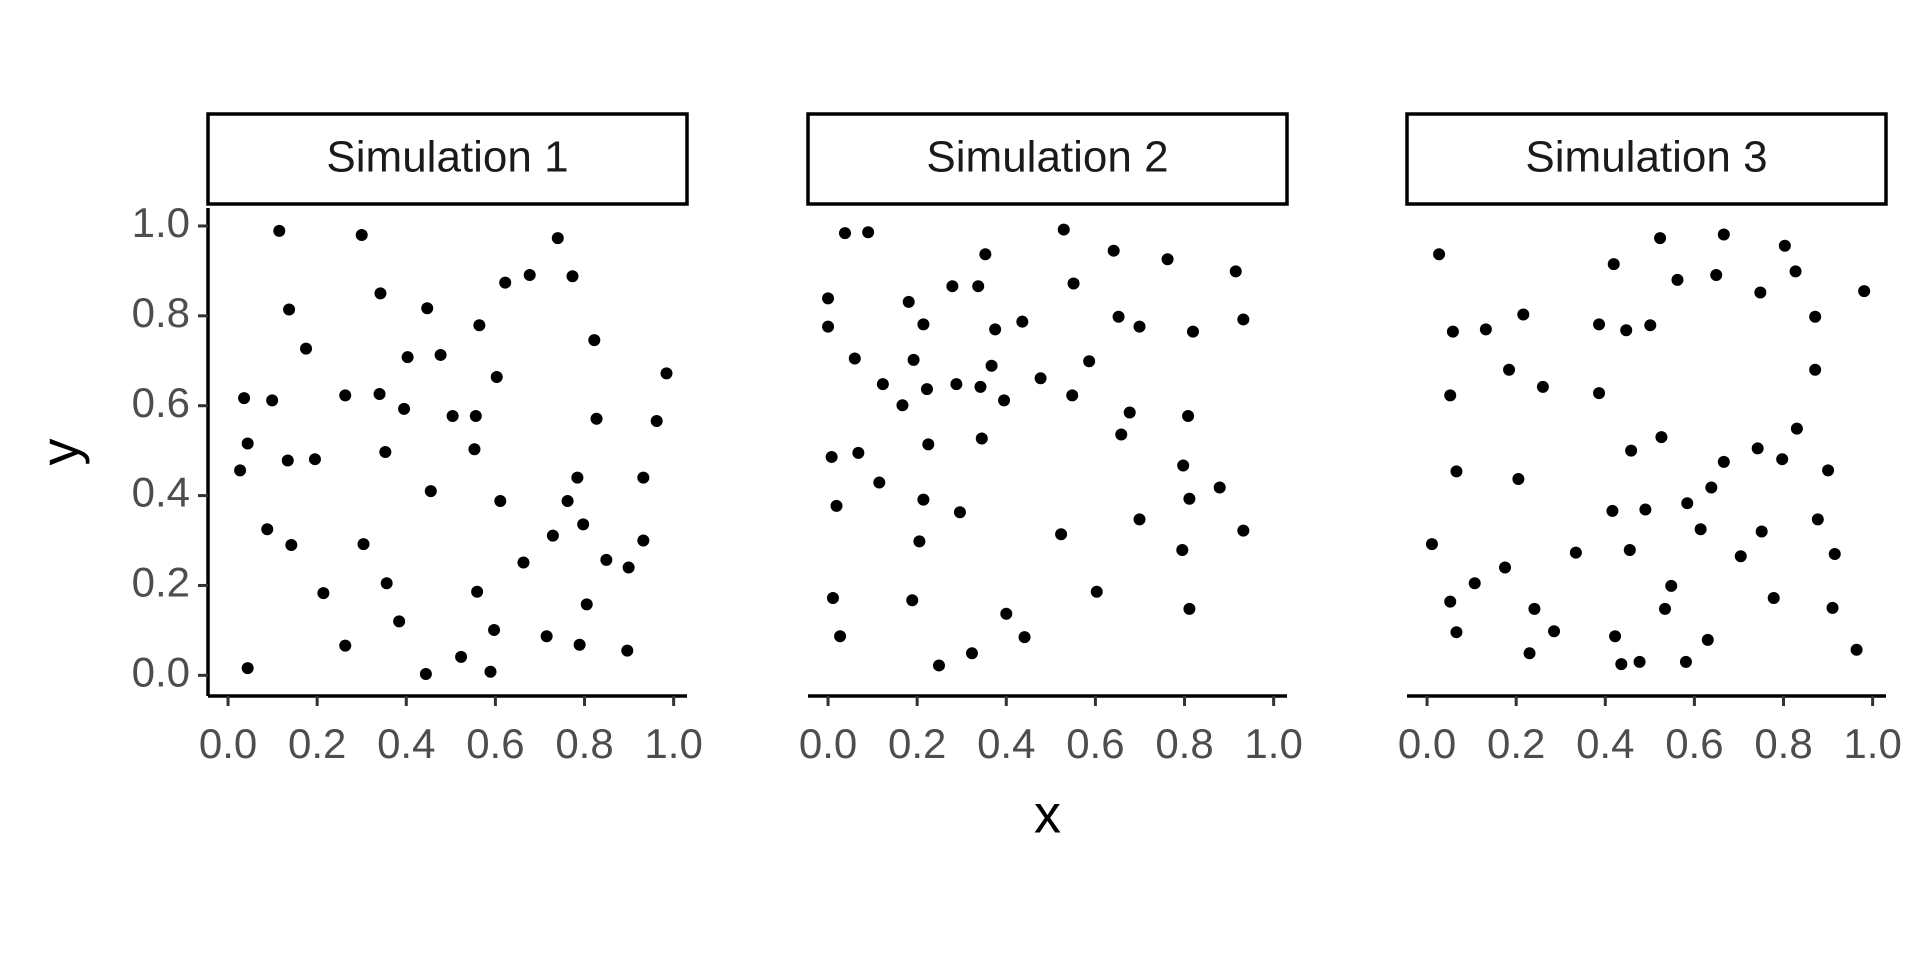  Describe the element at coordinates (1872, 743) in the screenshot. I see `x-tick-label: 1.0` at that location.